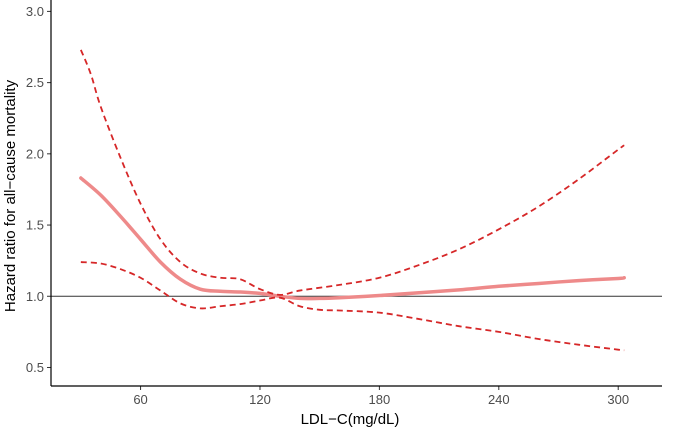 The height and width of the screenshot is (435, 685). Describe the element at coordinates (10, 195) in the screenshot. I see `y-axis-title: Hazard ratio for all−cause mortality` at that location.